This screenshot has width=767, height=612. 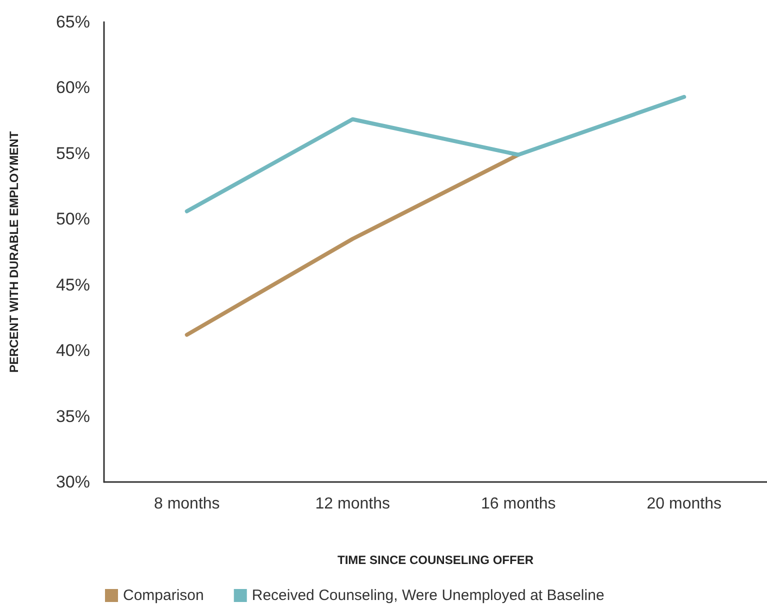 What do you see at coordinates (187, 504) in the screenshot?
I see `x-tick-label: 8 months` at bounding box center [187, 504].